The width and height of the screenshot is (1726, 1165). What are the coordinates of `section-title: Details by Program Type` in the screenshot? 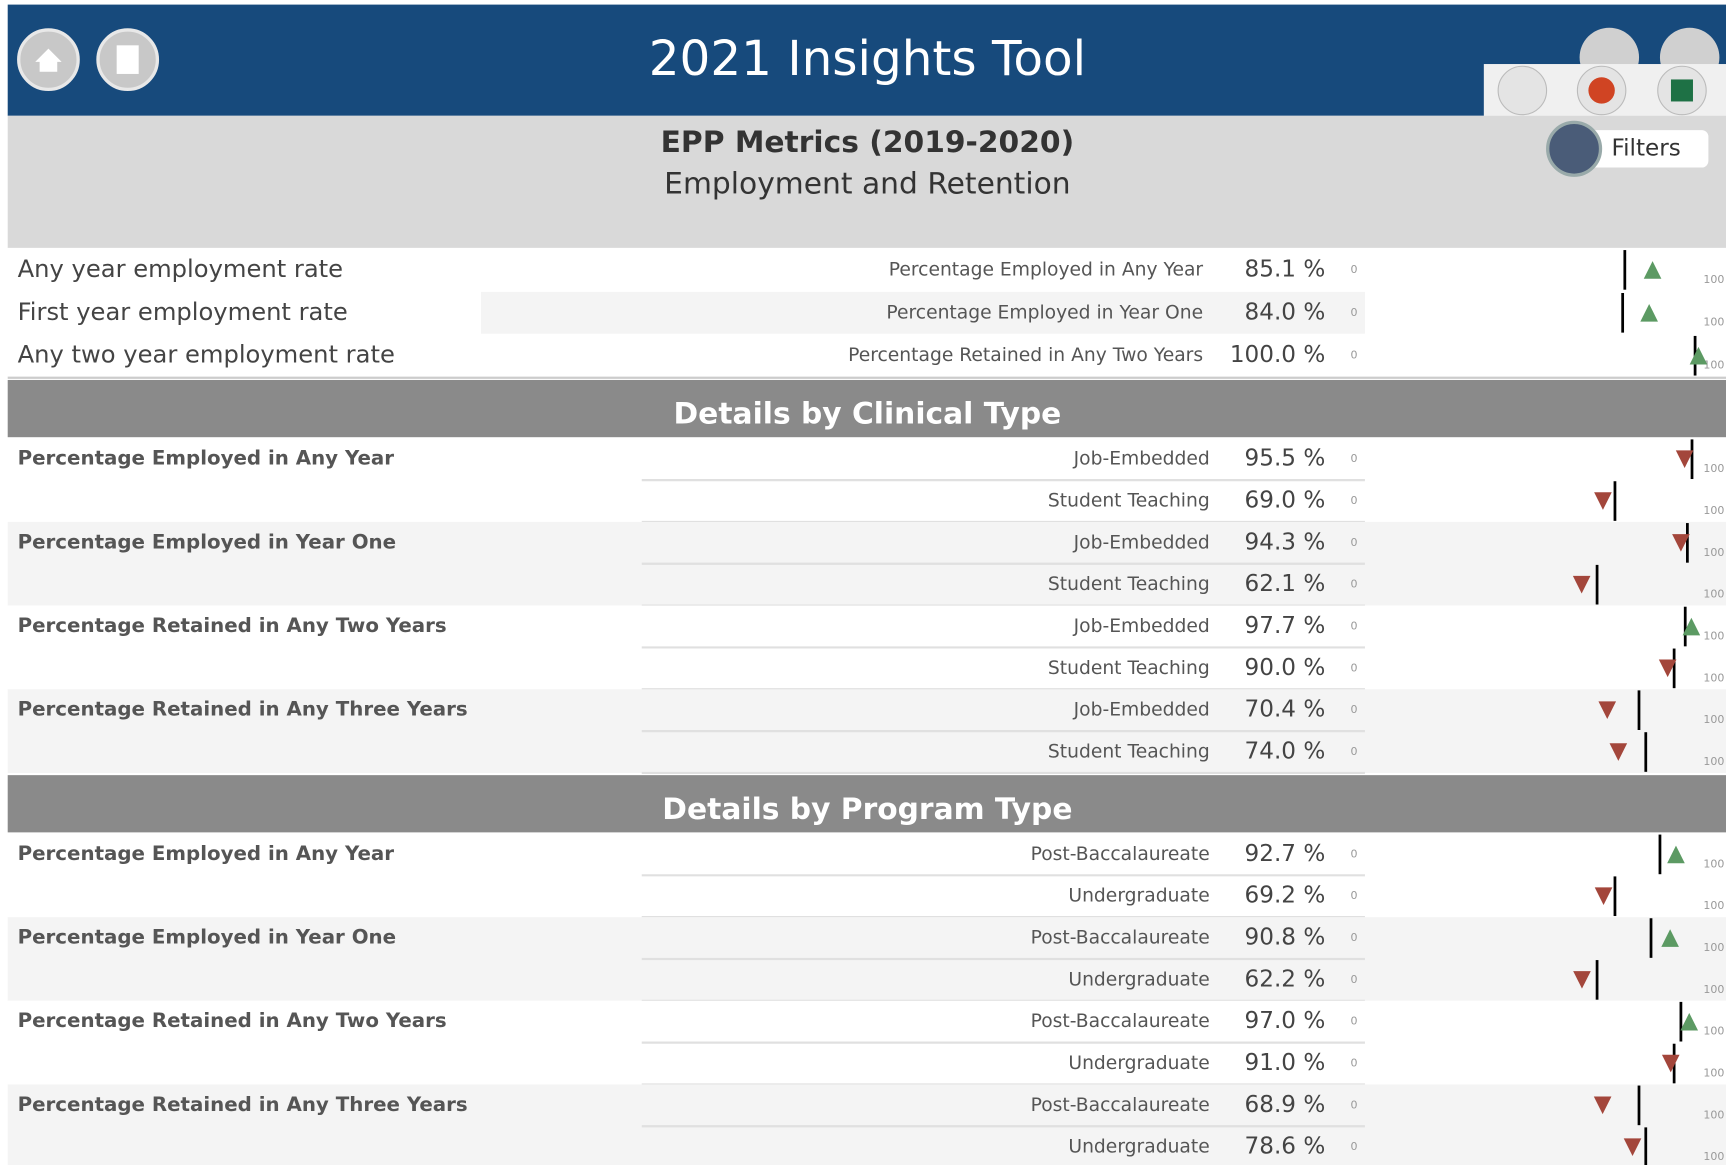 It's located at (867, 809).